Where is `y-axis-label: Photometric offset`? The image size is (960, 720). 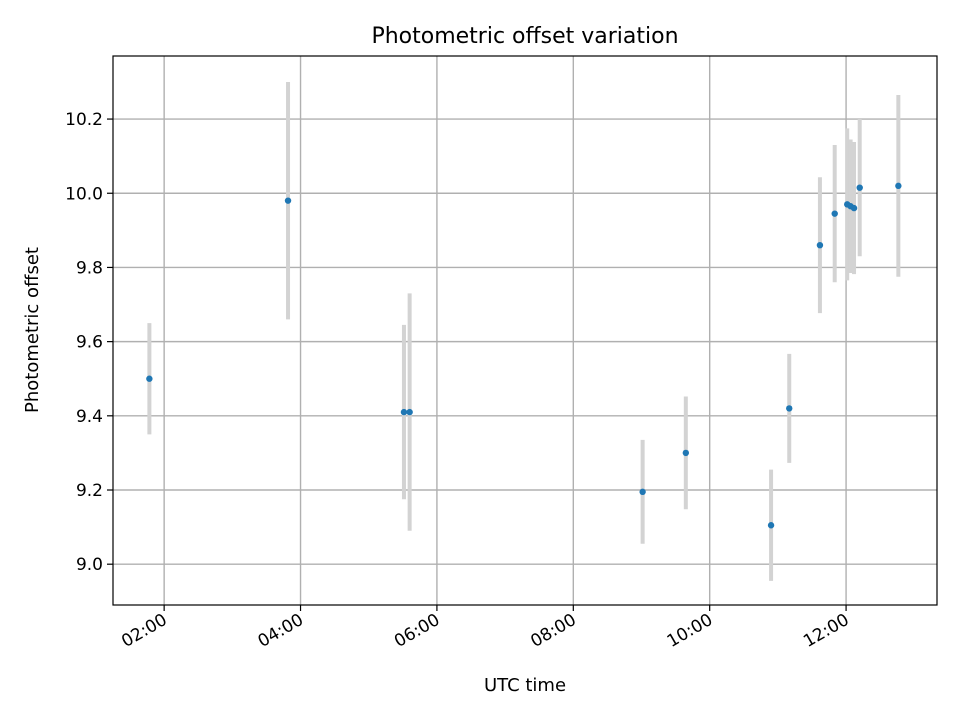
y-axis-label: Photometric offset is located at coordinates (32, 330).